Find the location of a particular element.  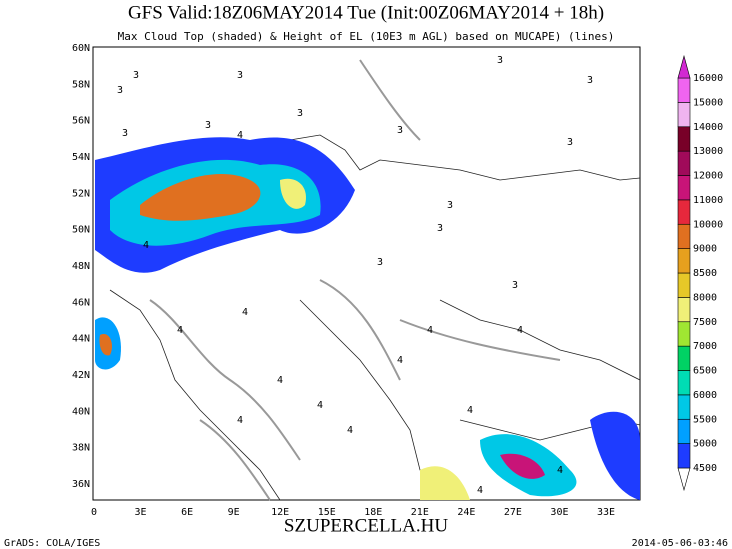

lon-label: 0 is located at coordinates (94, 512).